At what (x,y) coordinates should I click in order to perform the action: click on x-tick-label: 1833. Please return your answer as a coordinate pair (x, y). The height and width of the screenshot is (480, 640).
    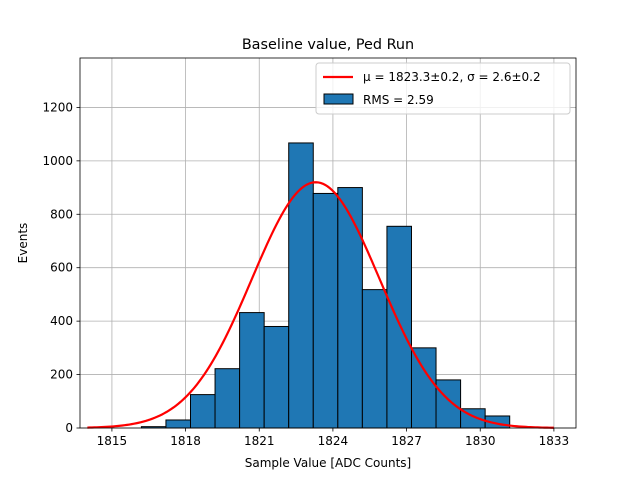
    Looking at the image, I should click on (554, 441).